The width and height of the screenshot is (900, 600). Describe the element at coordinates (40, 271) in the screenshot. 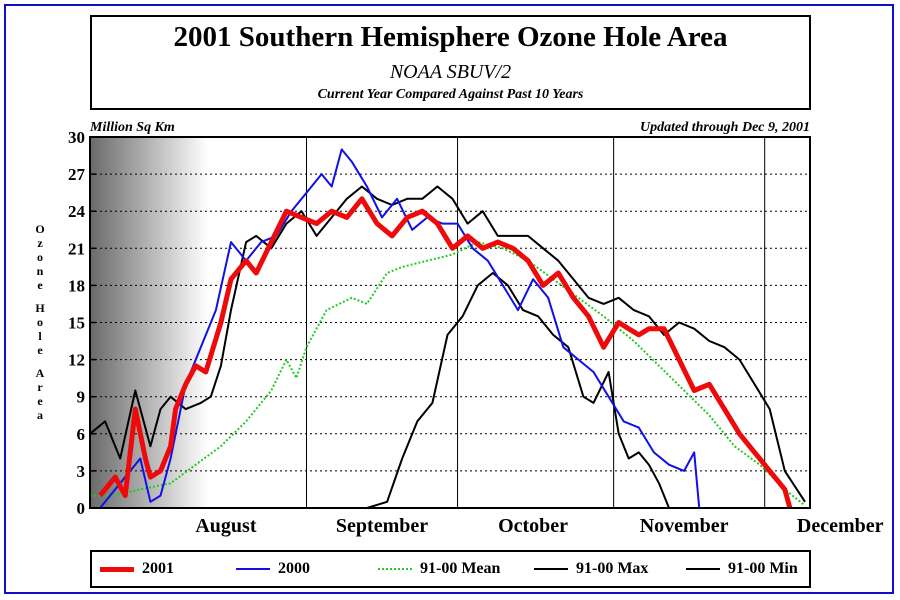

I see `y-axis-label-char: n` at that location.